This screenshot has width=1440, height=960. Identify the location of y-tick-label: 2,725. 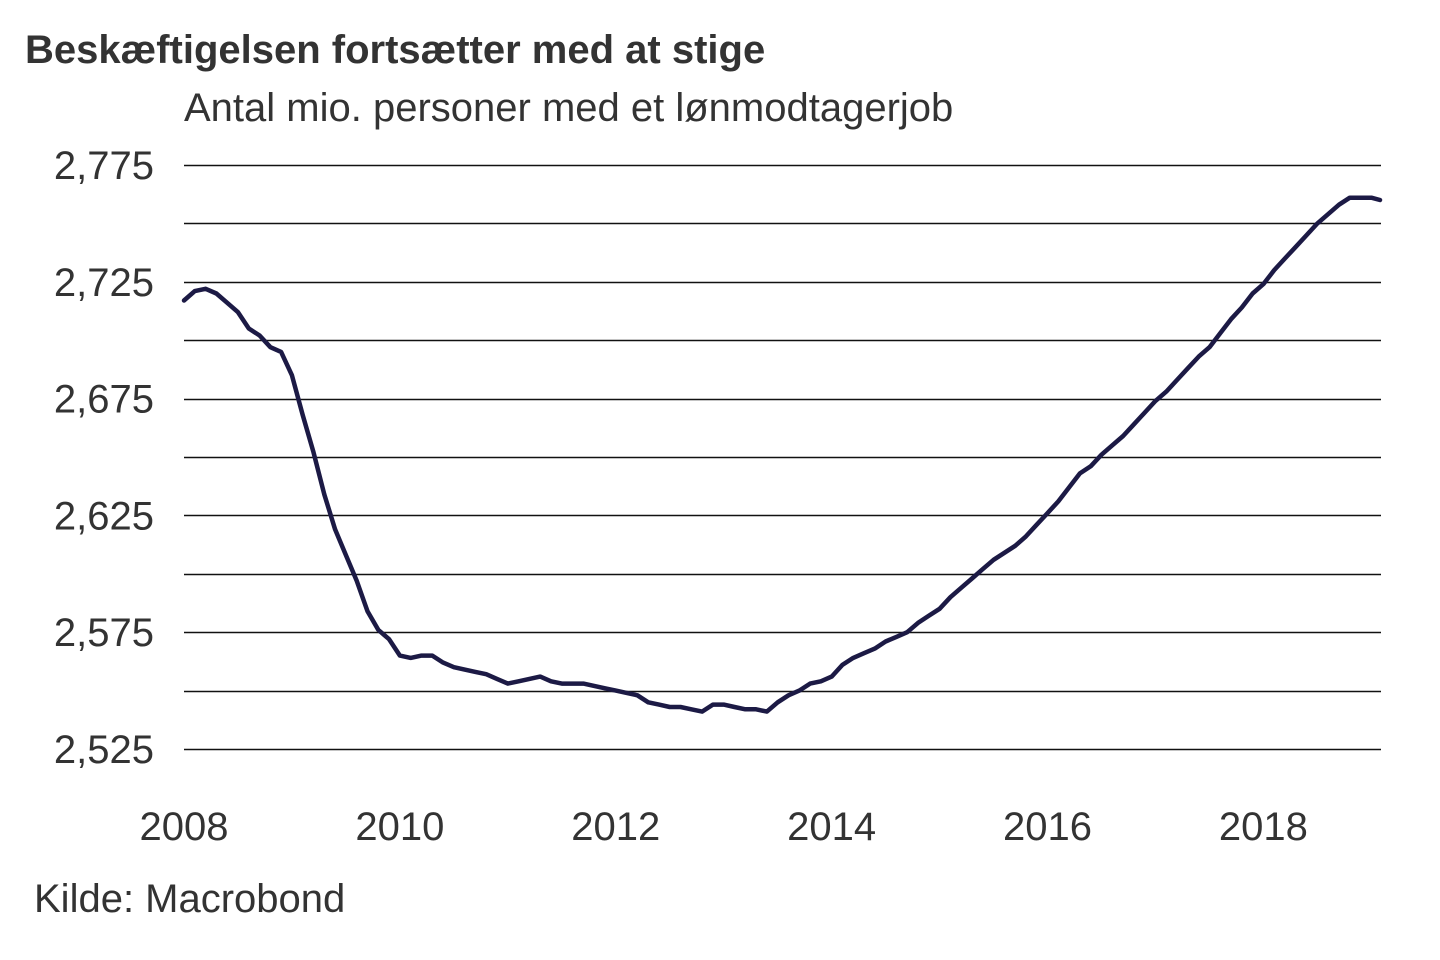
(104, 283).